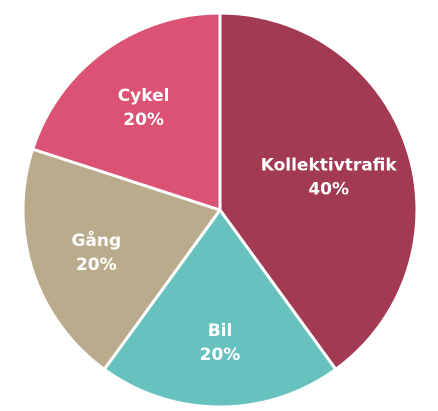 The height and width of the screenshot is (411, 438). What do you see at coordinates (96, 240) in the screenshot?
I see `slice-label-gang: Gång` at bounding box center [96, 240].